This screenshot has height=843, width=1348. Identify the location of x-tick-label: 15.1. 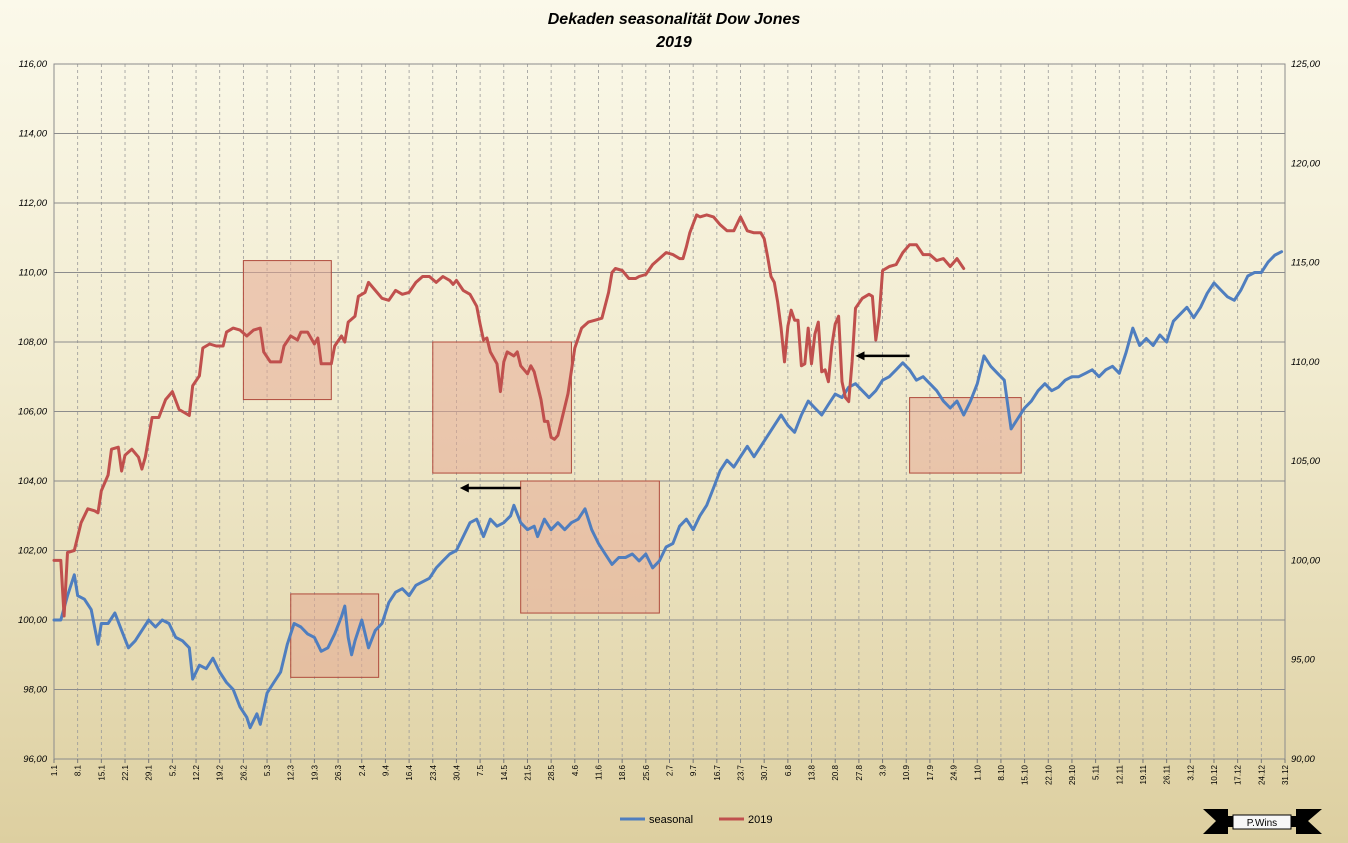
(101, 772).